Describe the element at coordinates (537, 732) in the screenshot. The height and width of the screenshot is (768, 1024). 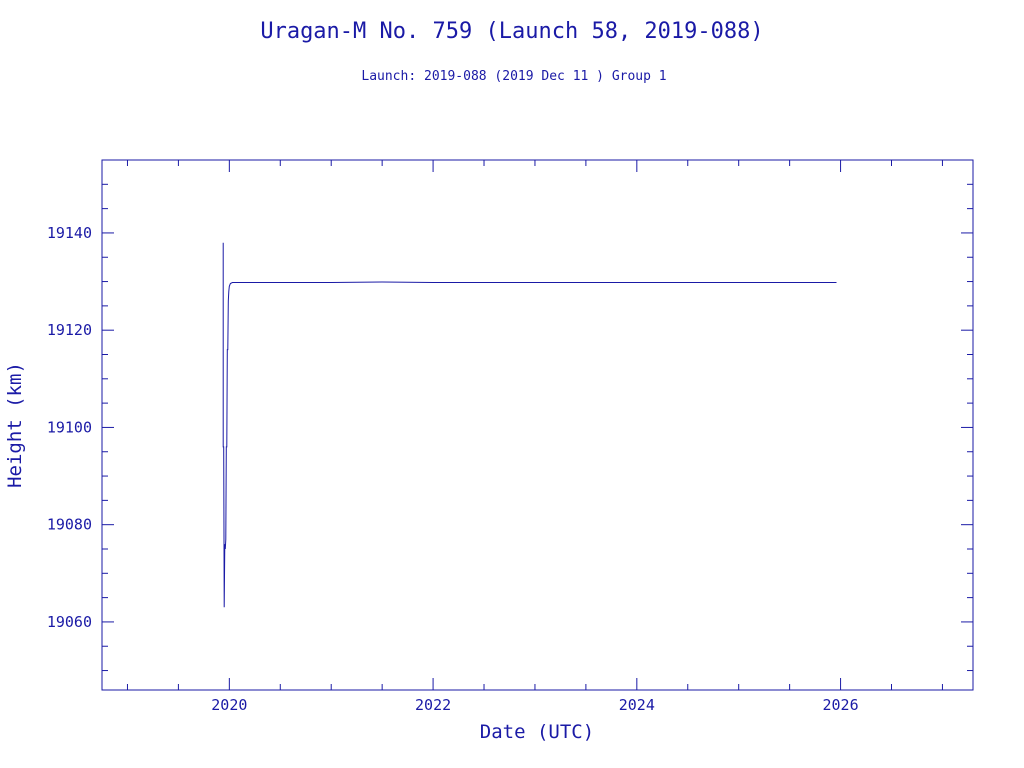
I see `x-axis-label: Date (UTC)` at that location.